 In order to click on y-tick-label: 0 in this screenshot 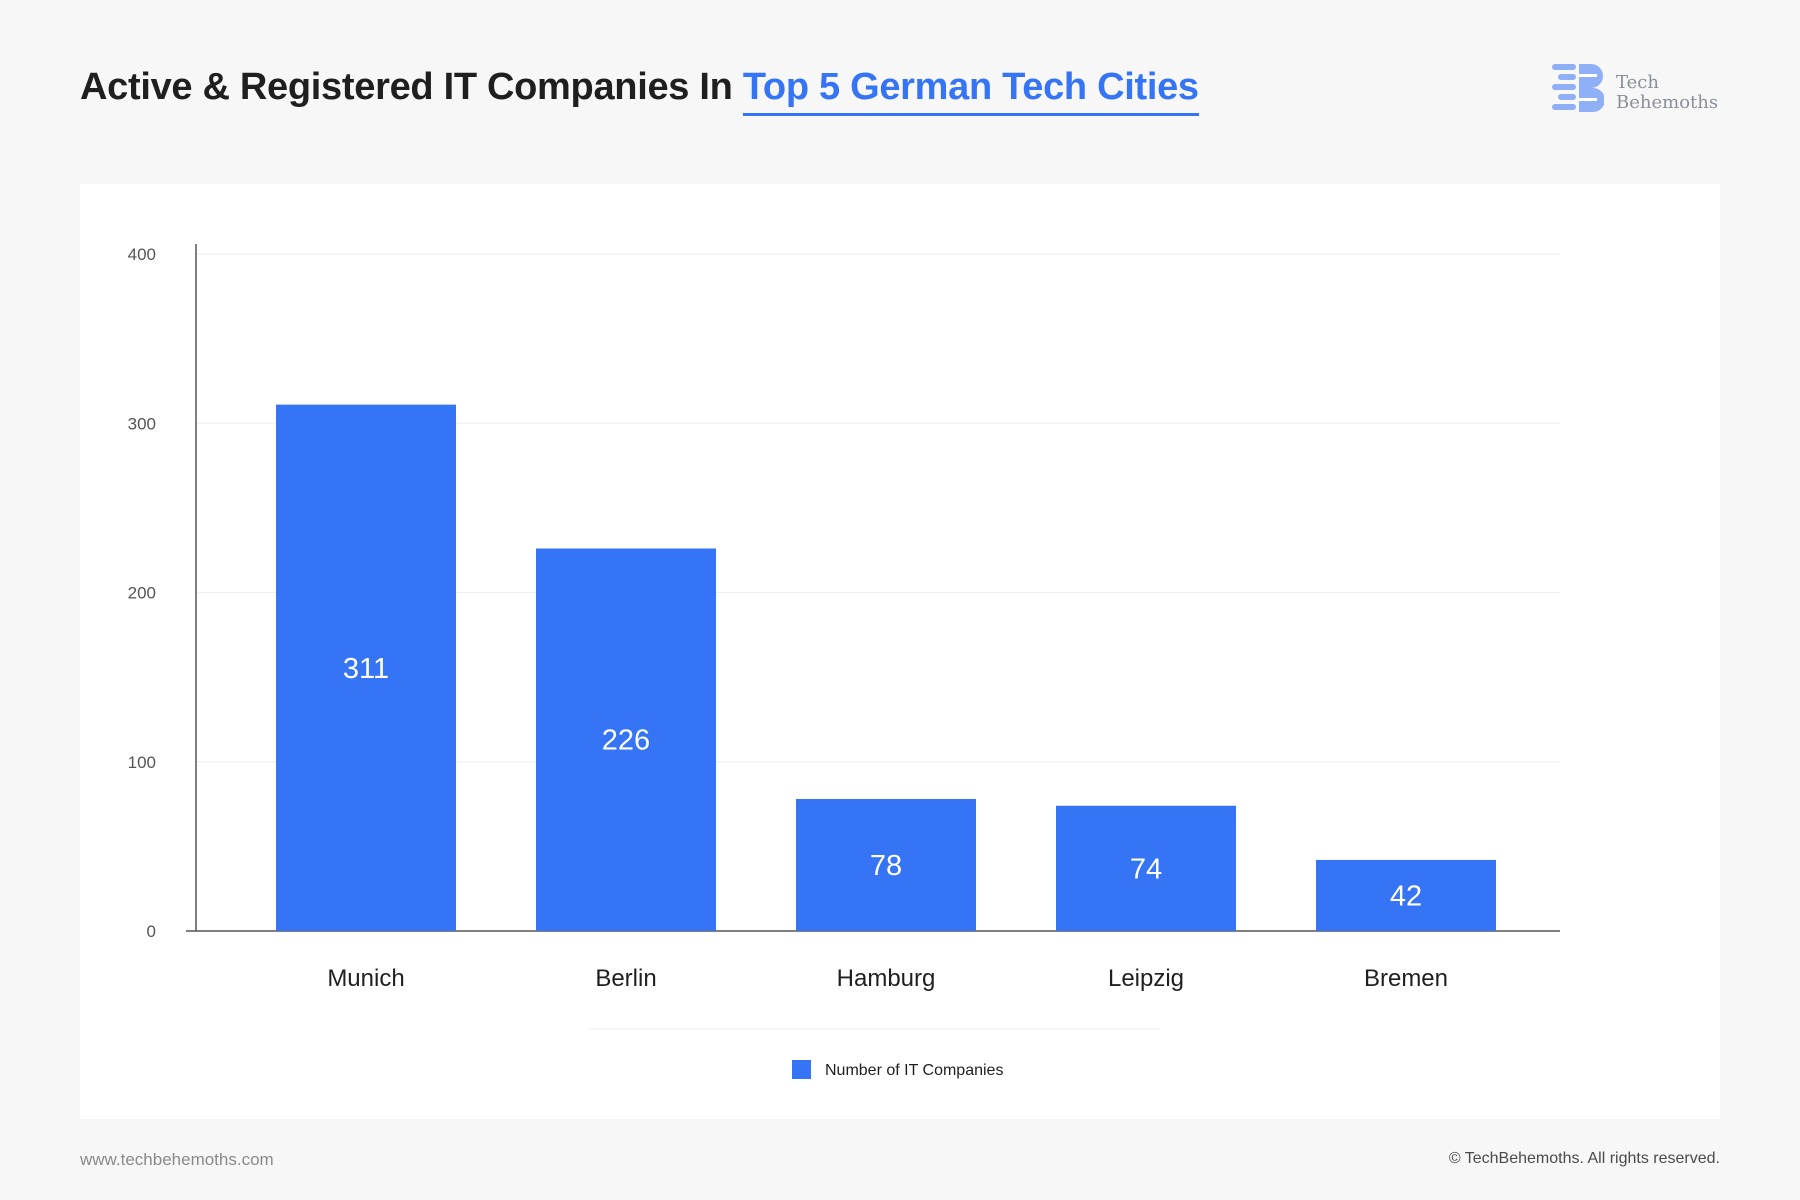, I will do `click(151, 931)`.